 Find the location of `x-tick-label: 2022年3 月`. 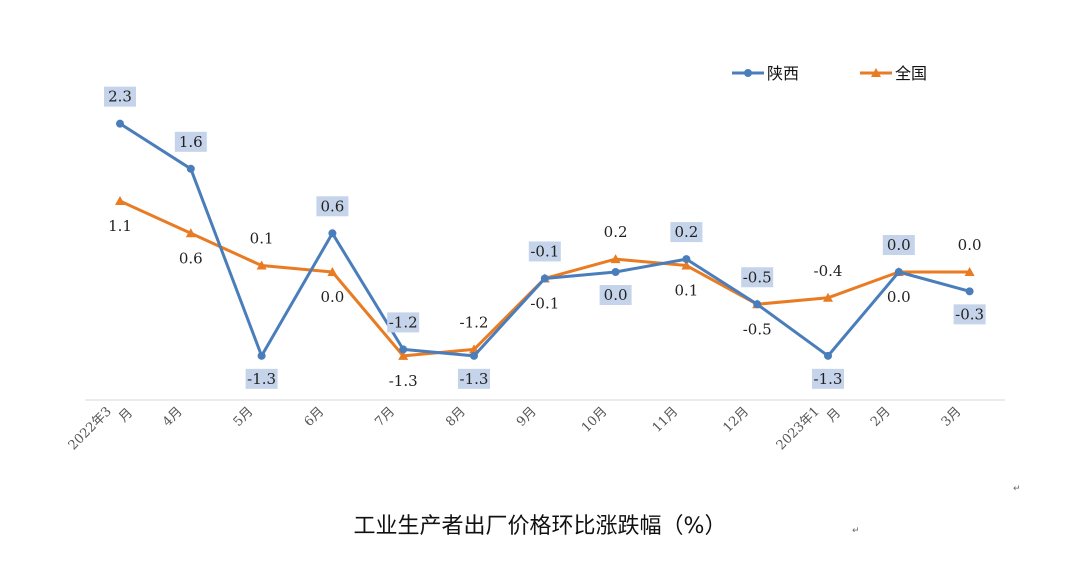

x-tick-label: 2022年3 月 is located at coordinates (101, 428).